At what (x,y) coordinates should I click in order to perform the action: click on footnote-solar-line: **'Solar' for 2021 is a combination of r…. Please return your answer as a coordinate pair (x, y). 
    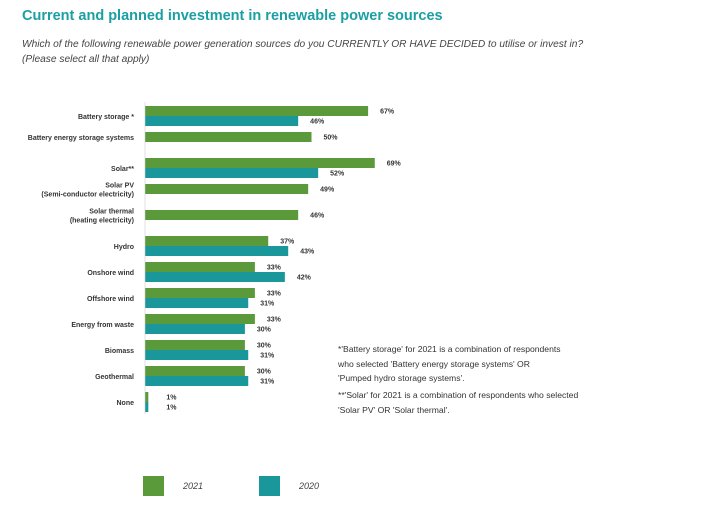
    Looking at the image, I should click on (458, 395).